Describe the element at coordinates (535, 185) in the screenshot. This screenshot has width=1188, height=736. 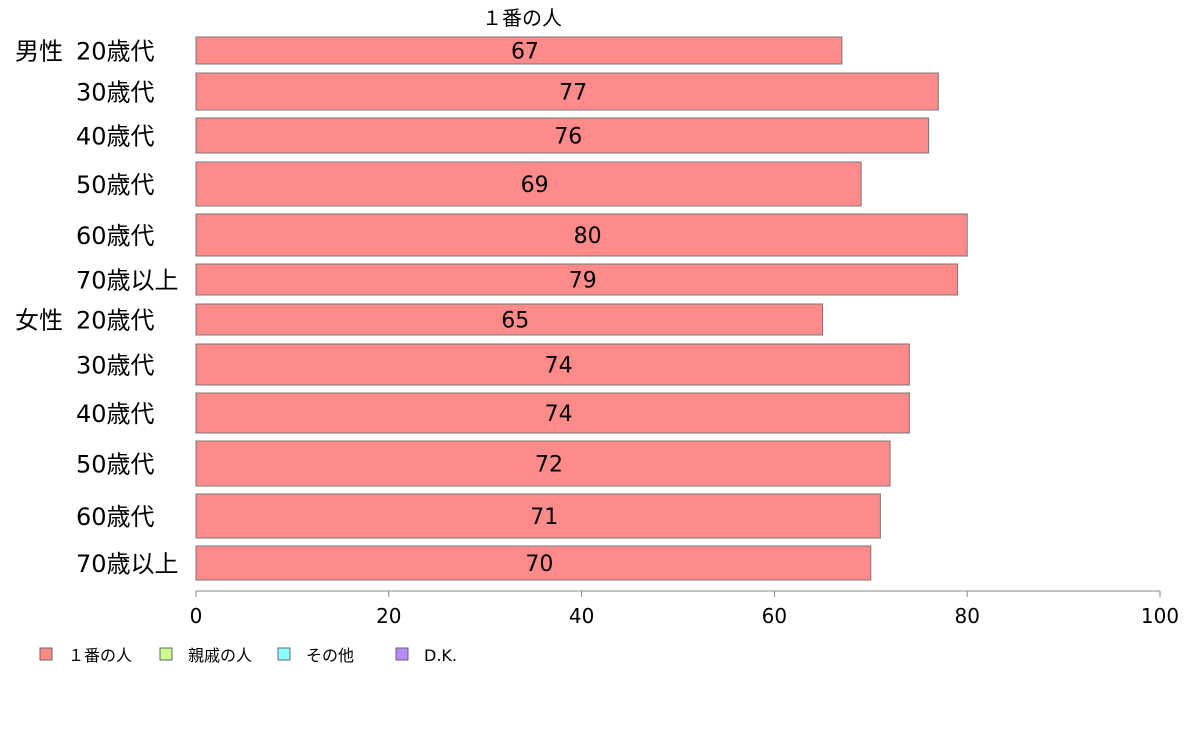
I see `bar-value-label: 69` at that location.